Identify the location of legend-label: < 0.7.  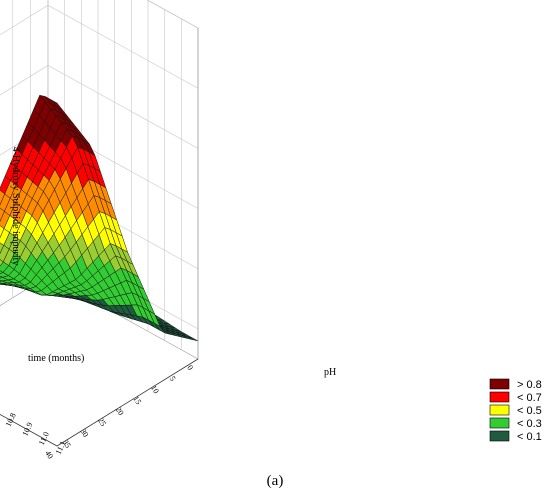
(529, 398).